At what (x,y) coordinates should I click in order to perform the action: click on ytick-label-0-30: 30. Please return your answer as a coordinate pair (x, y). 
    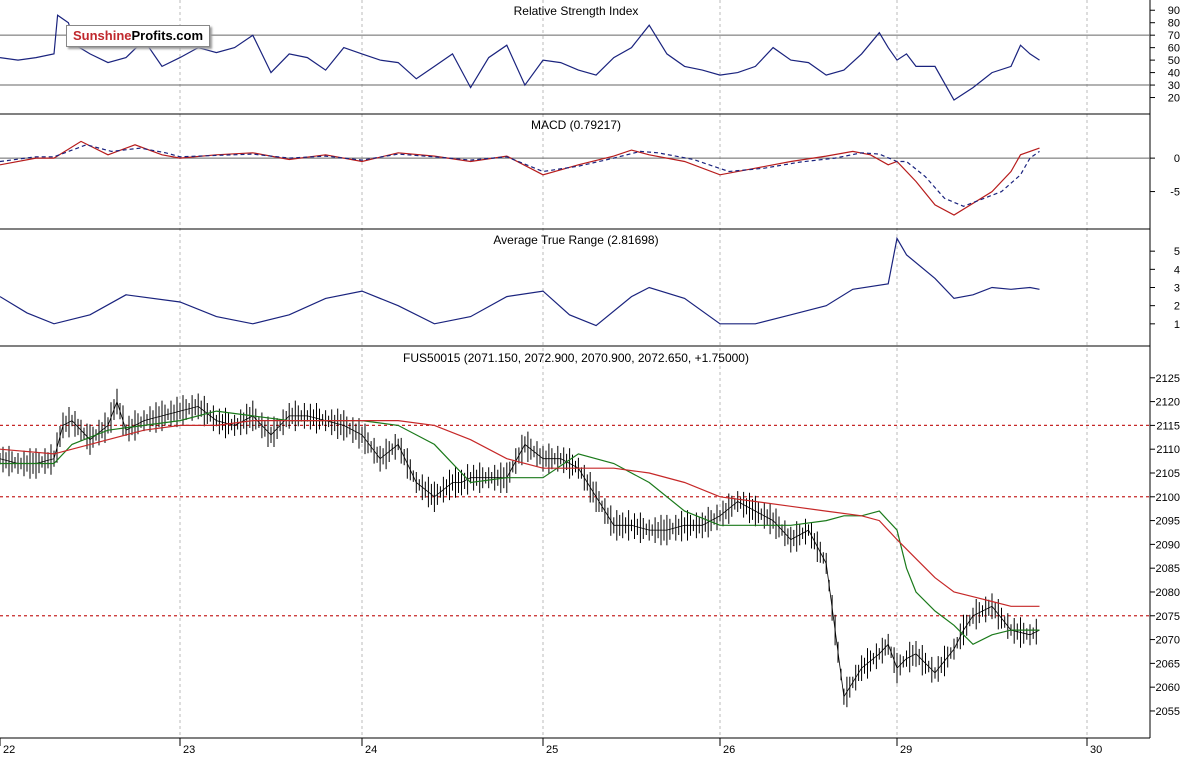
    Looking at the image, I should click on (1174, 86).